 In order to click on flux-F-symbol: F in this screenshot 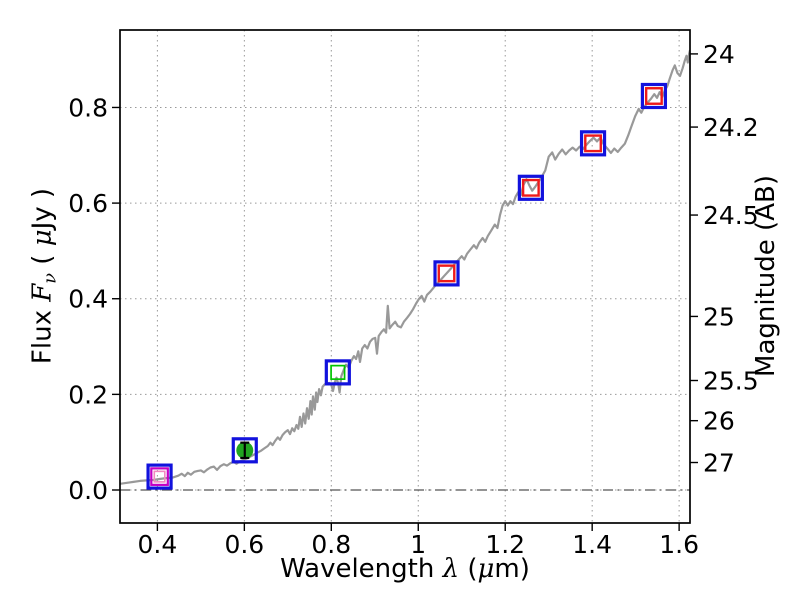, I will do `click(42, 292)`.